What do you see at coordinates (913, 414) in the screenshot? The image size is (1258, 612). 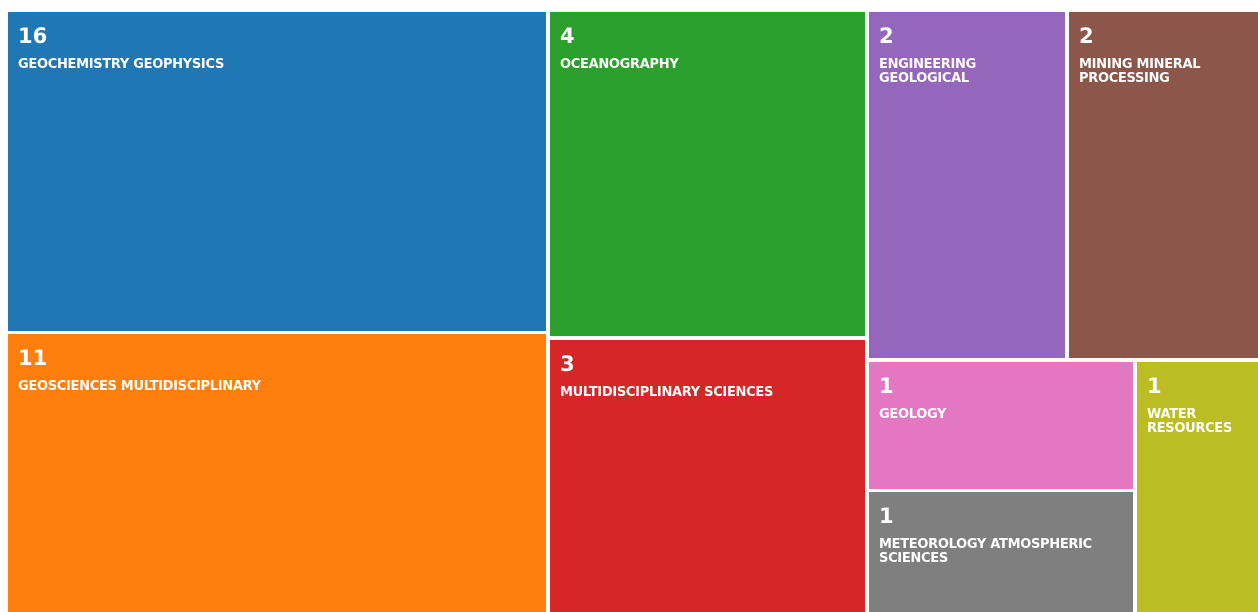 I see `category-label: GEOLOGY` at bounding box center [913, 414].